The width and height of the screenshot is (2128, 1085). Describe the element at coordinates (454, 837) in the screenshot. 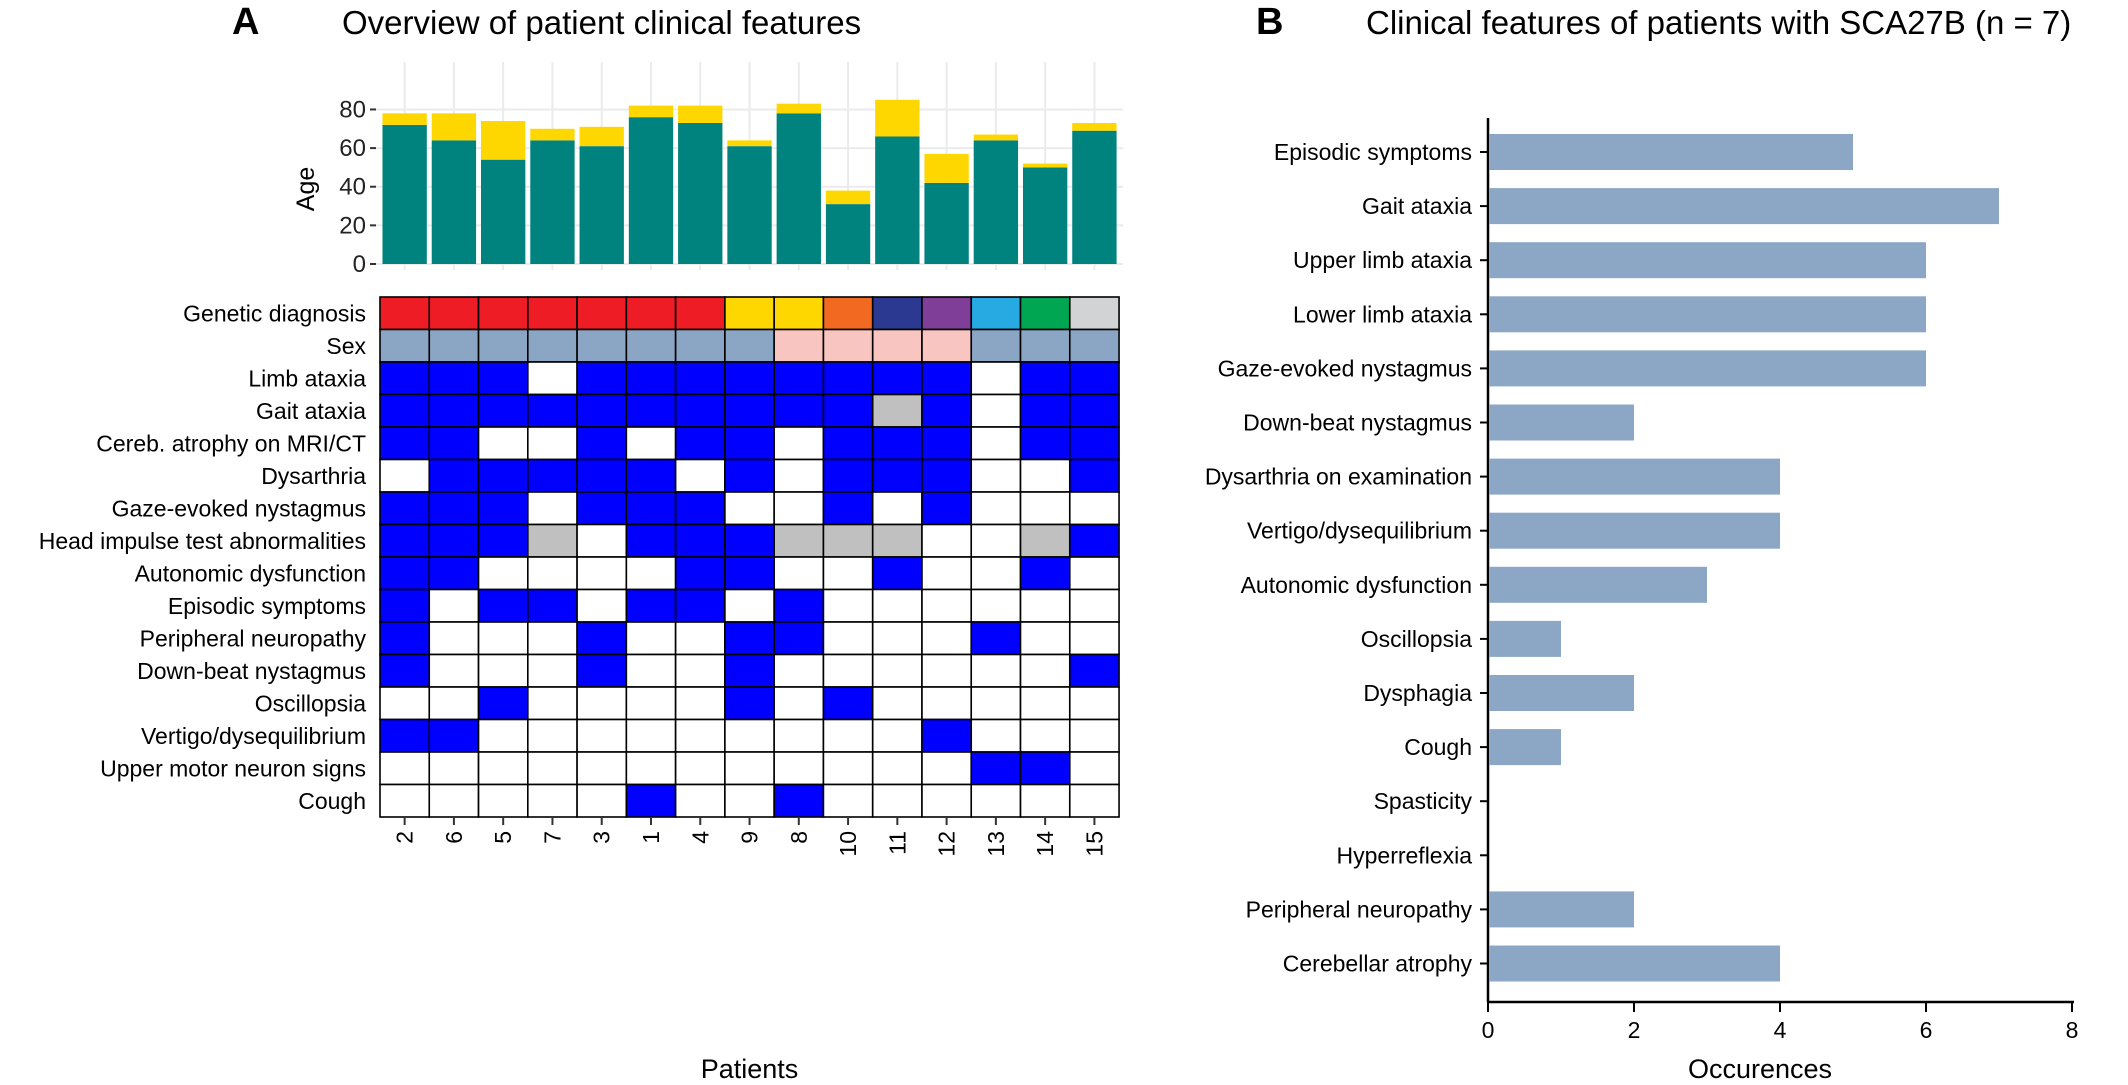

I see `heatmap-x-tick-label: 6` at that location.